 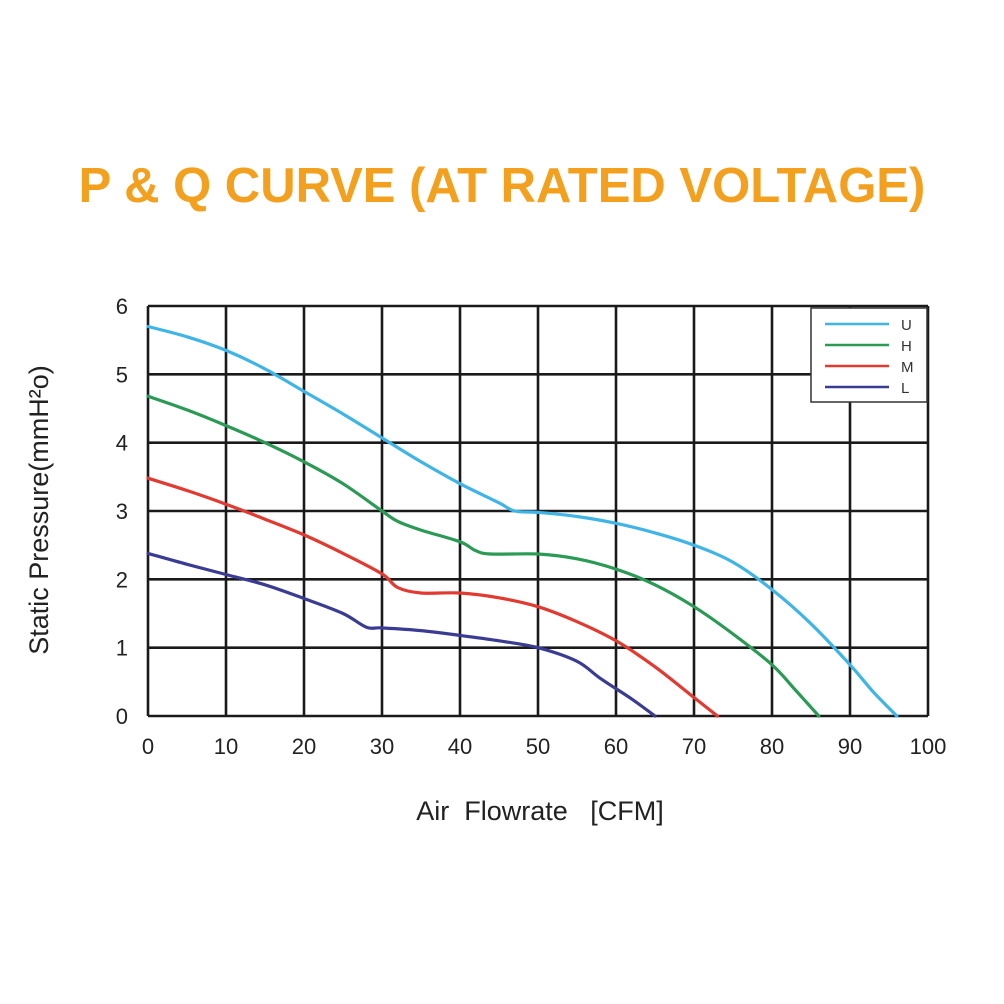 What do you see at coordinates (401, 634) in the screenshot?
I see `series-line-L` at bounding box center [401, 634].